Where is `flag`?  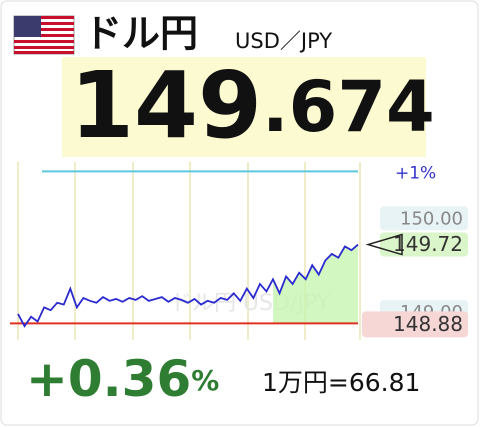 flag is located at coordinates (44, 35).